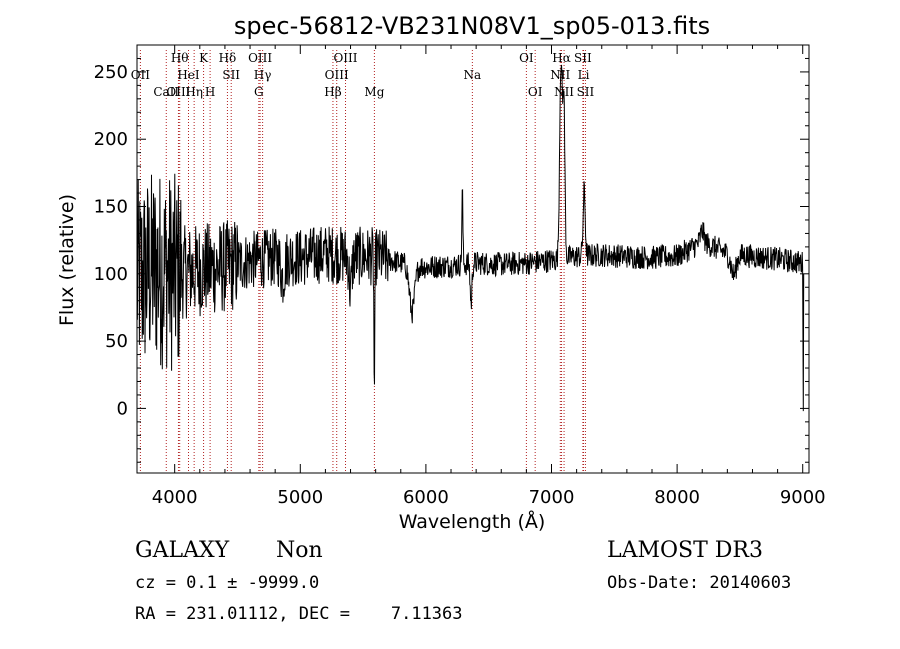 The image size is (900, 649). What do you see at coordinates (141, 75) in the screenshot?
I see `line-label: OII` at bounding box center [141, 75].